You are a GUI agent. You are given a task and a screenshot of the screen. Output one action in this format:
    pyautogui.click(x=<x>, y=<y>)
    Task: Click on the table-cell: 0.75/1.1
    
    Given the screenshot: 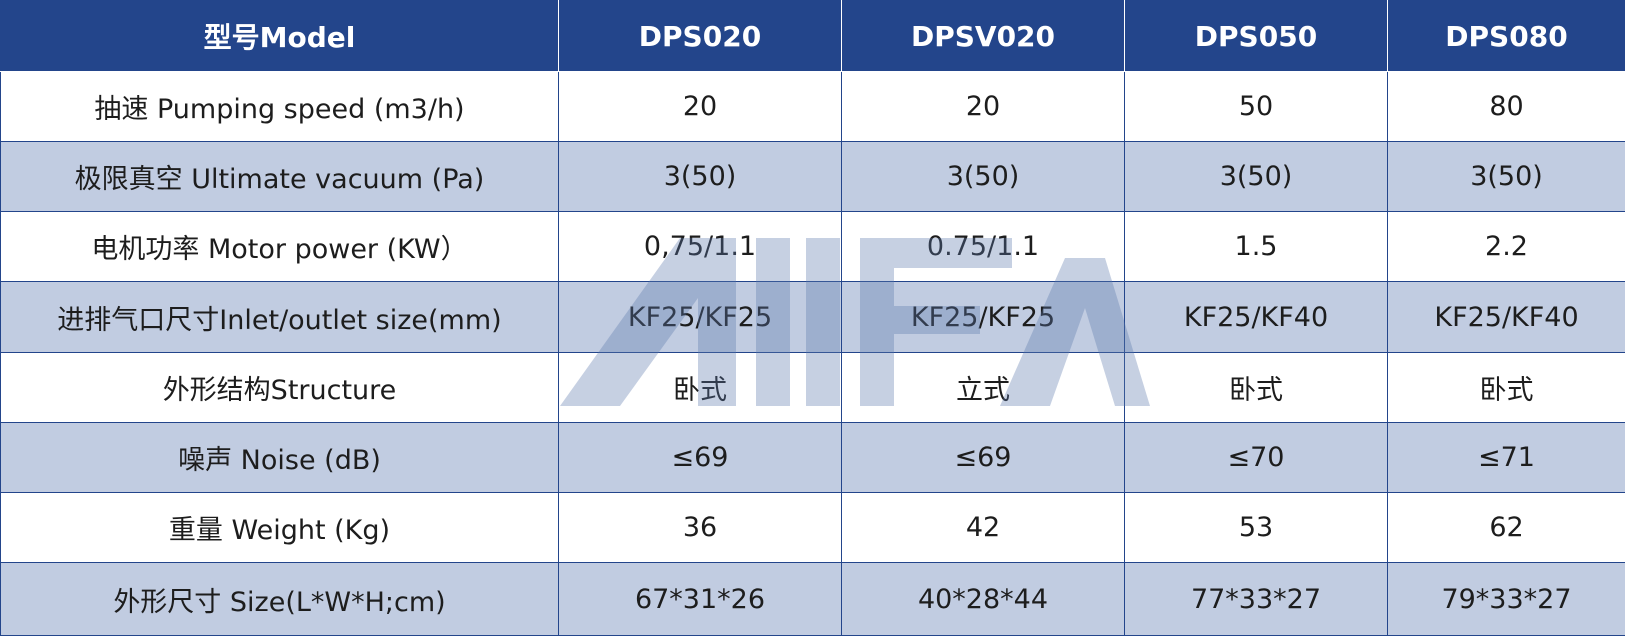 What is the action you would take?
    pyautogui.click(x=983, y=247)
    